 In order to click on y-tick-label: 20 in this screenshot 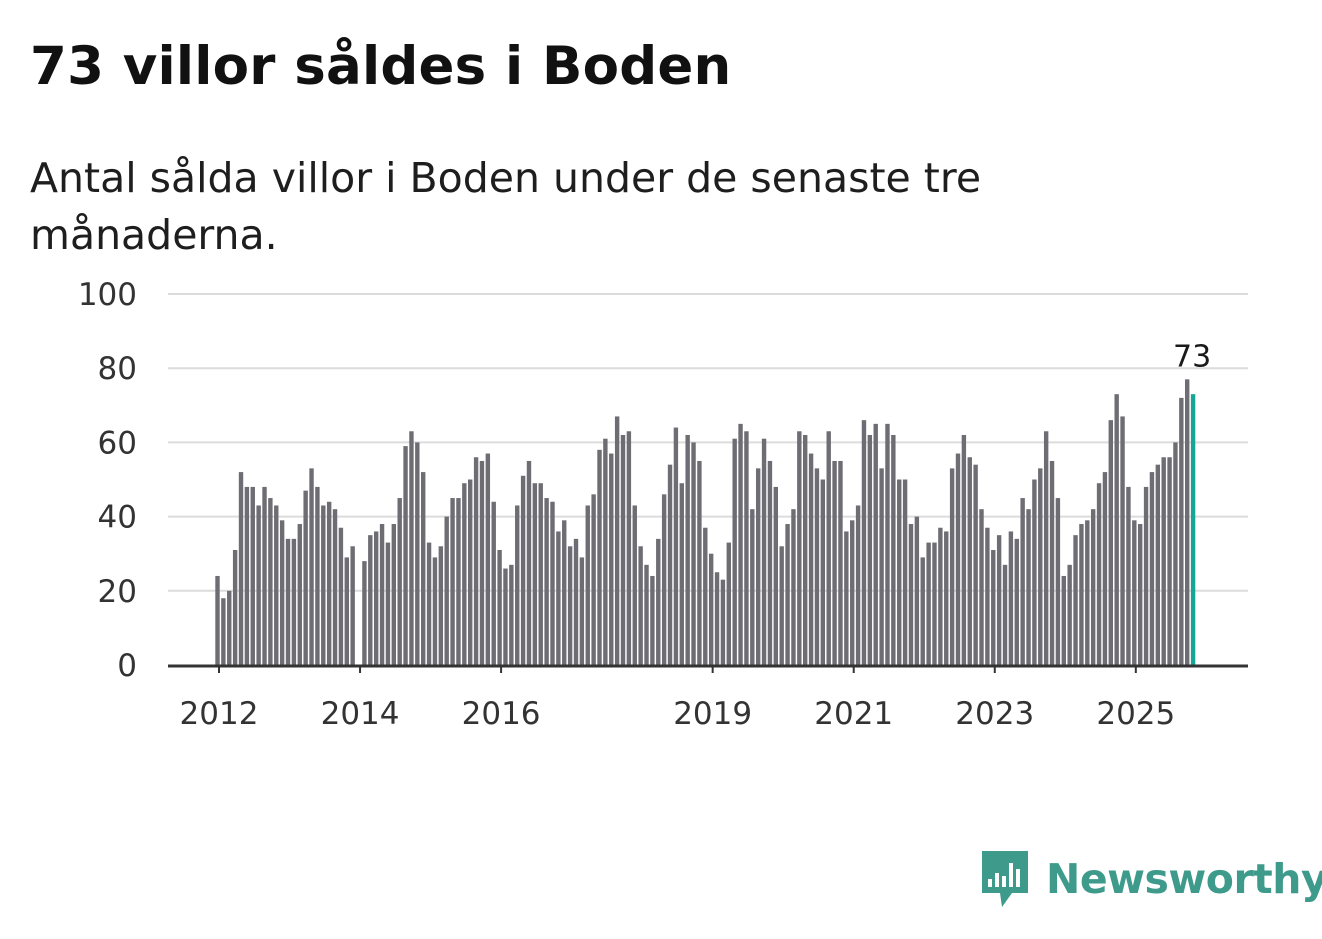, I will do `click(117, 592)`.